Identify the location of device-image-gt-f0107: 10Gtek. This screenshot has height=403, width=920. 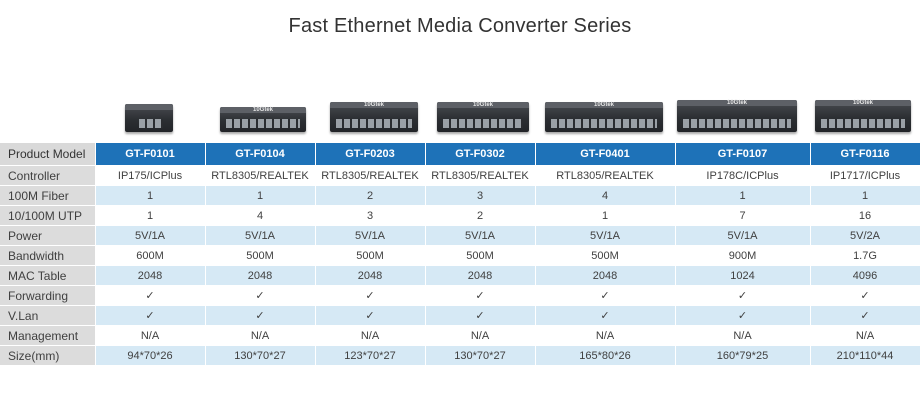
(737, 116).